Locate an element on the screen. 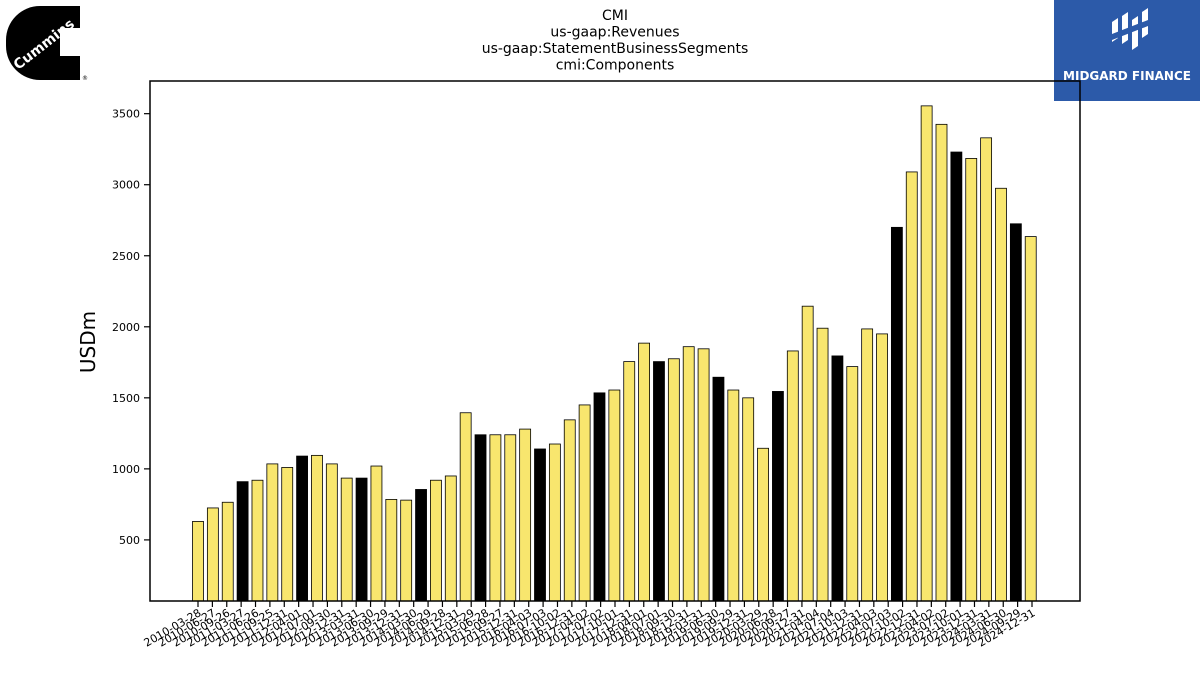  midgard-finance-mark-icon is located at coordinates (1130, 29).